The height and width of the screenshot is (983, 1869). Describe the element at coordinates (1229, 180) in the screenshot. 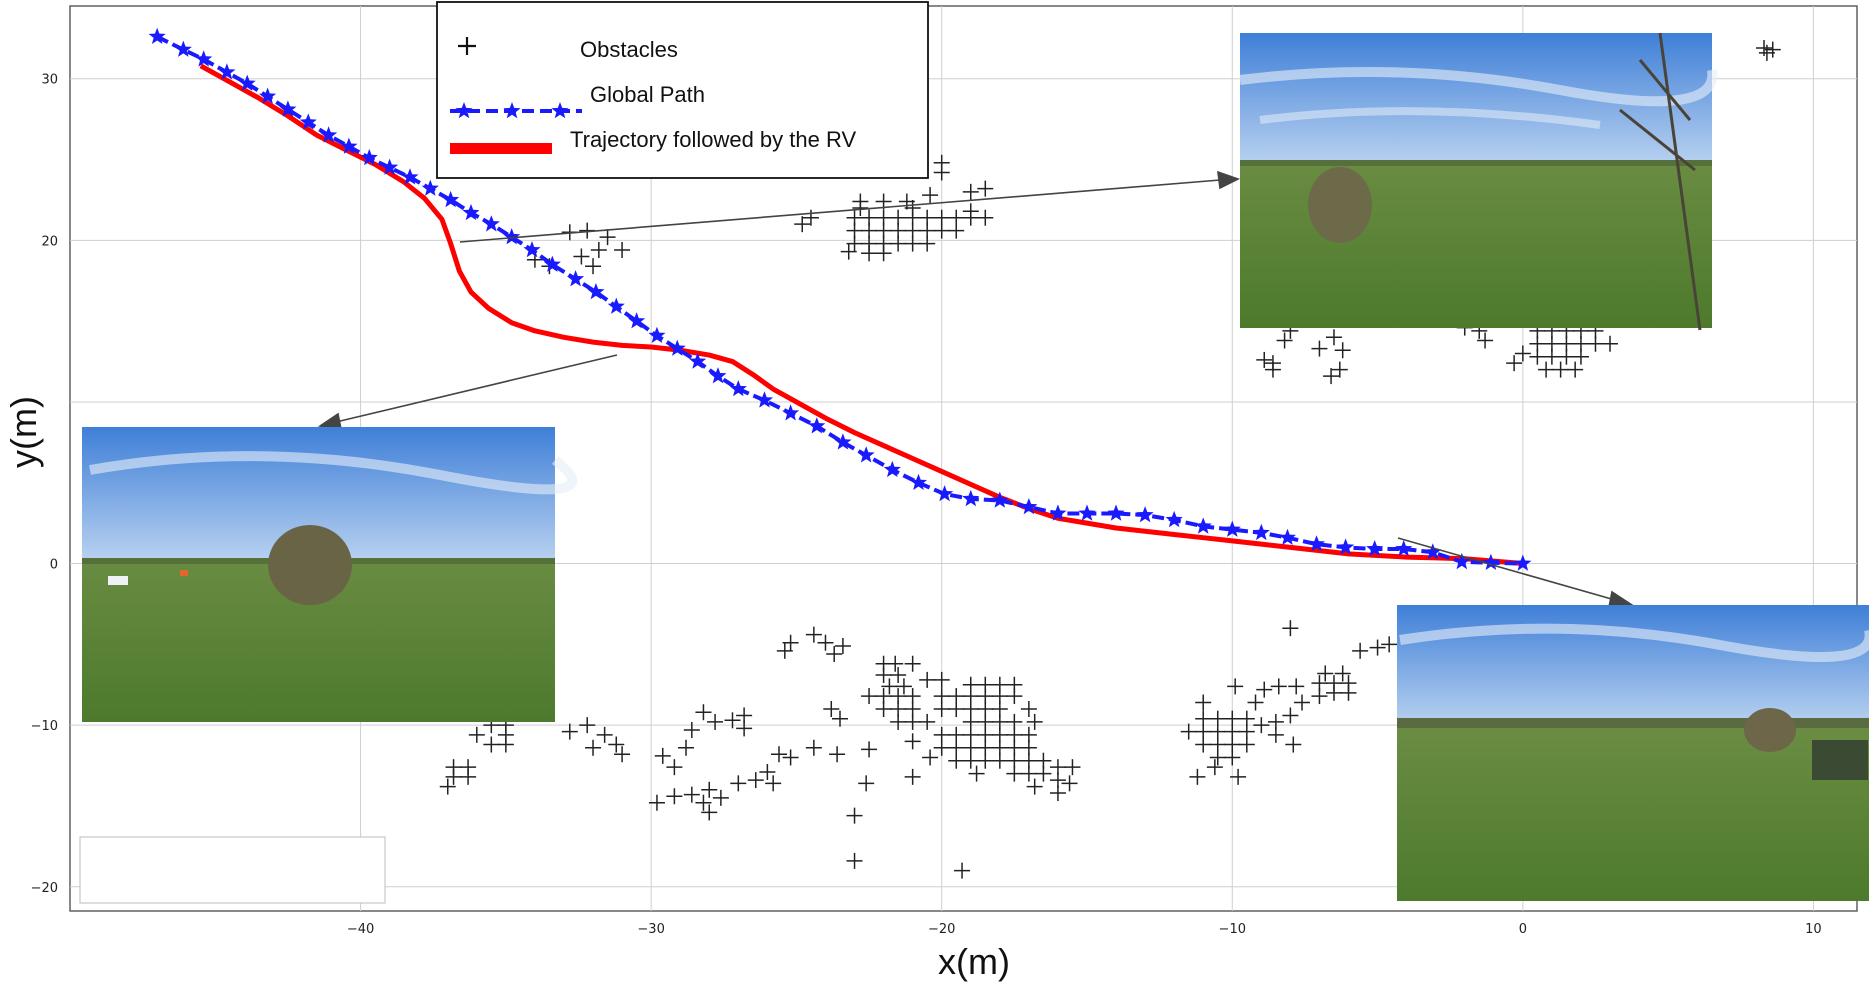

I see `arrow-head-top` at that location.